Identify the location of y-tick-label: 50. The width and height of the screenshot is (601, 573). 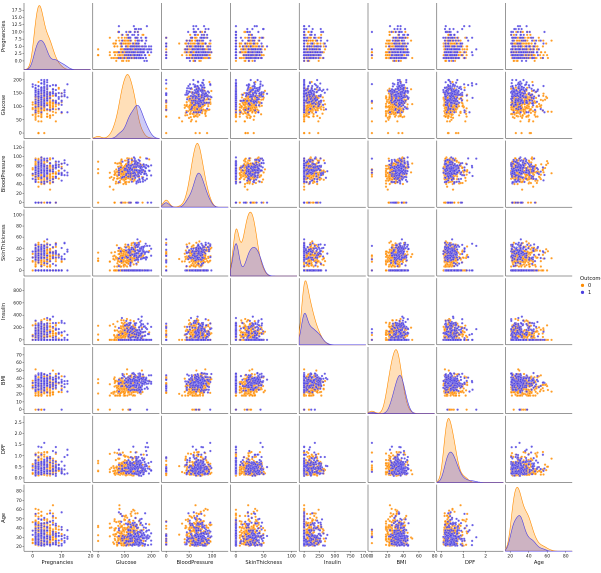
(19, 120).